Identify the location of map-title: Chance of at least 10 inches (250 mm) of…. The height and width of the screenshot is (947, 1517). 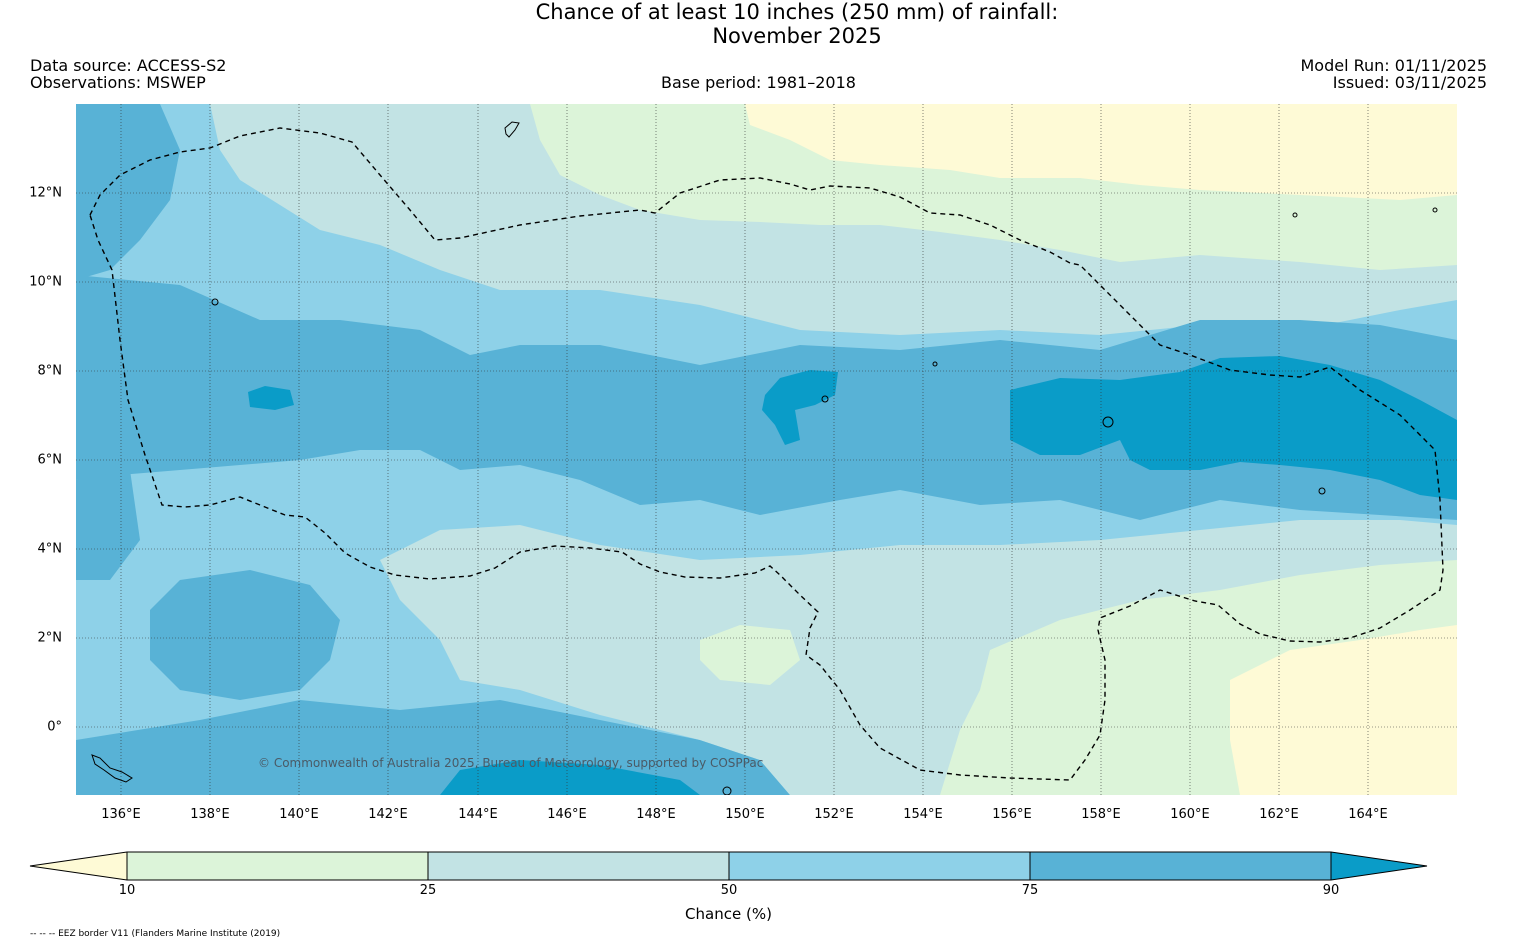
(758, 24).